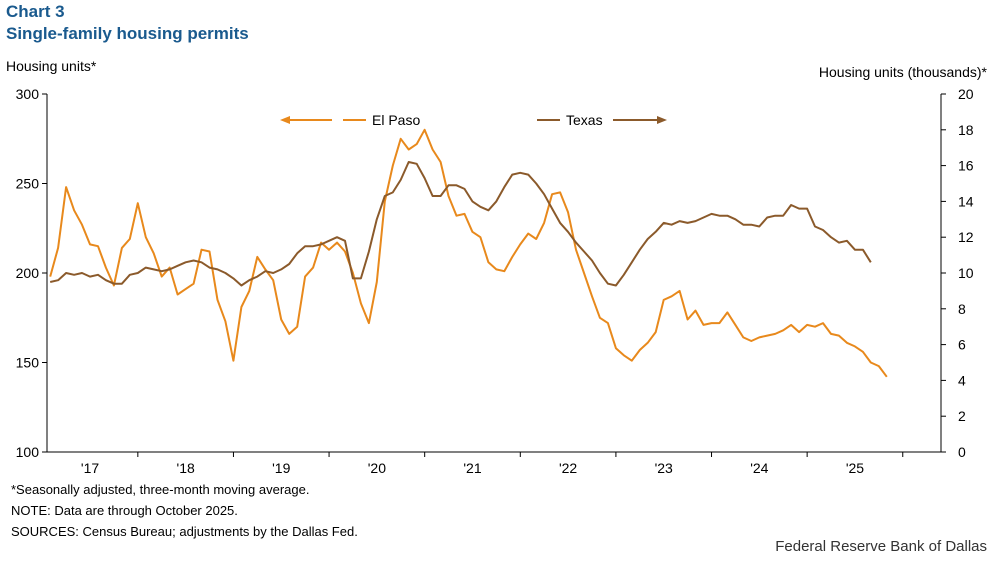  What do you see at coordinates (902, 72) in the screenshot?
I see `right-axis-title: Housing units (thousands)*` at bounding box center [902, 72].